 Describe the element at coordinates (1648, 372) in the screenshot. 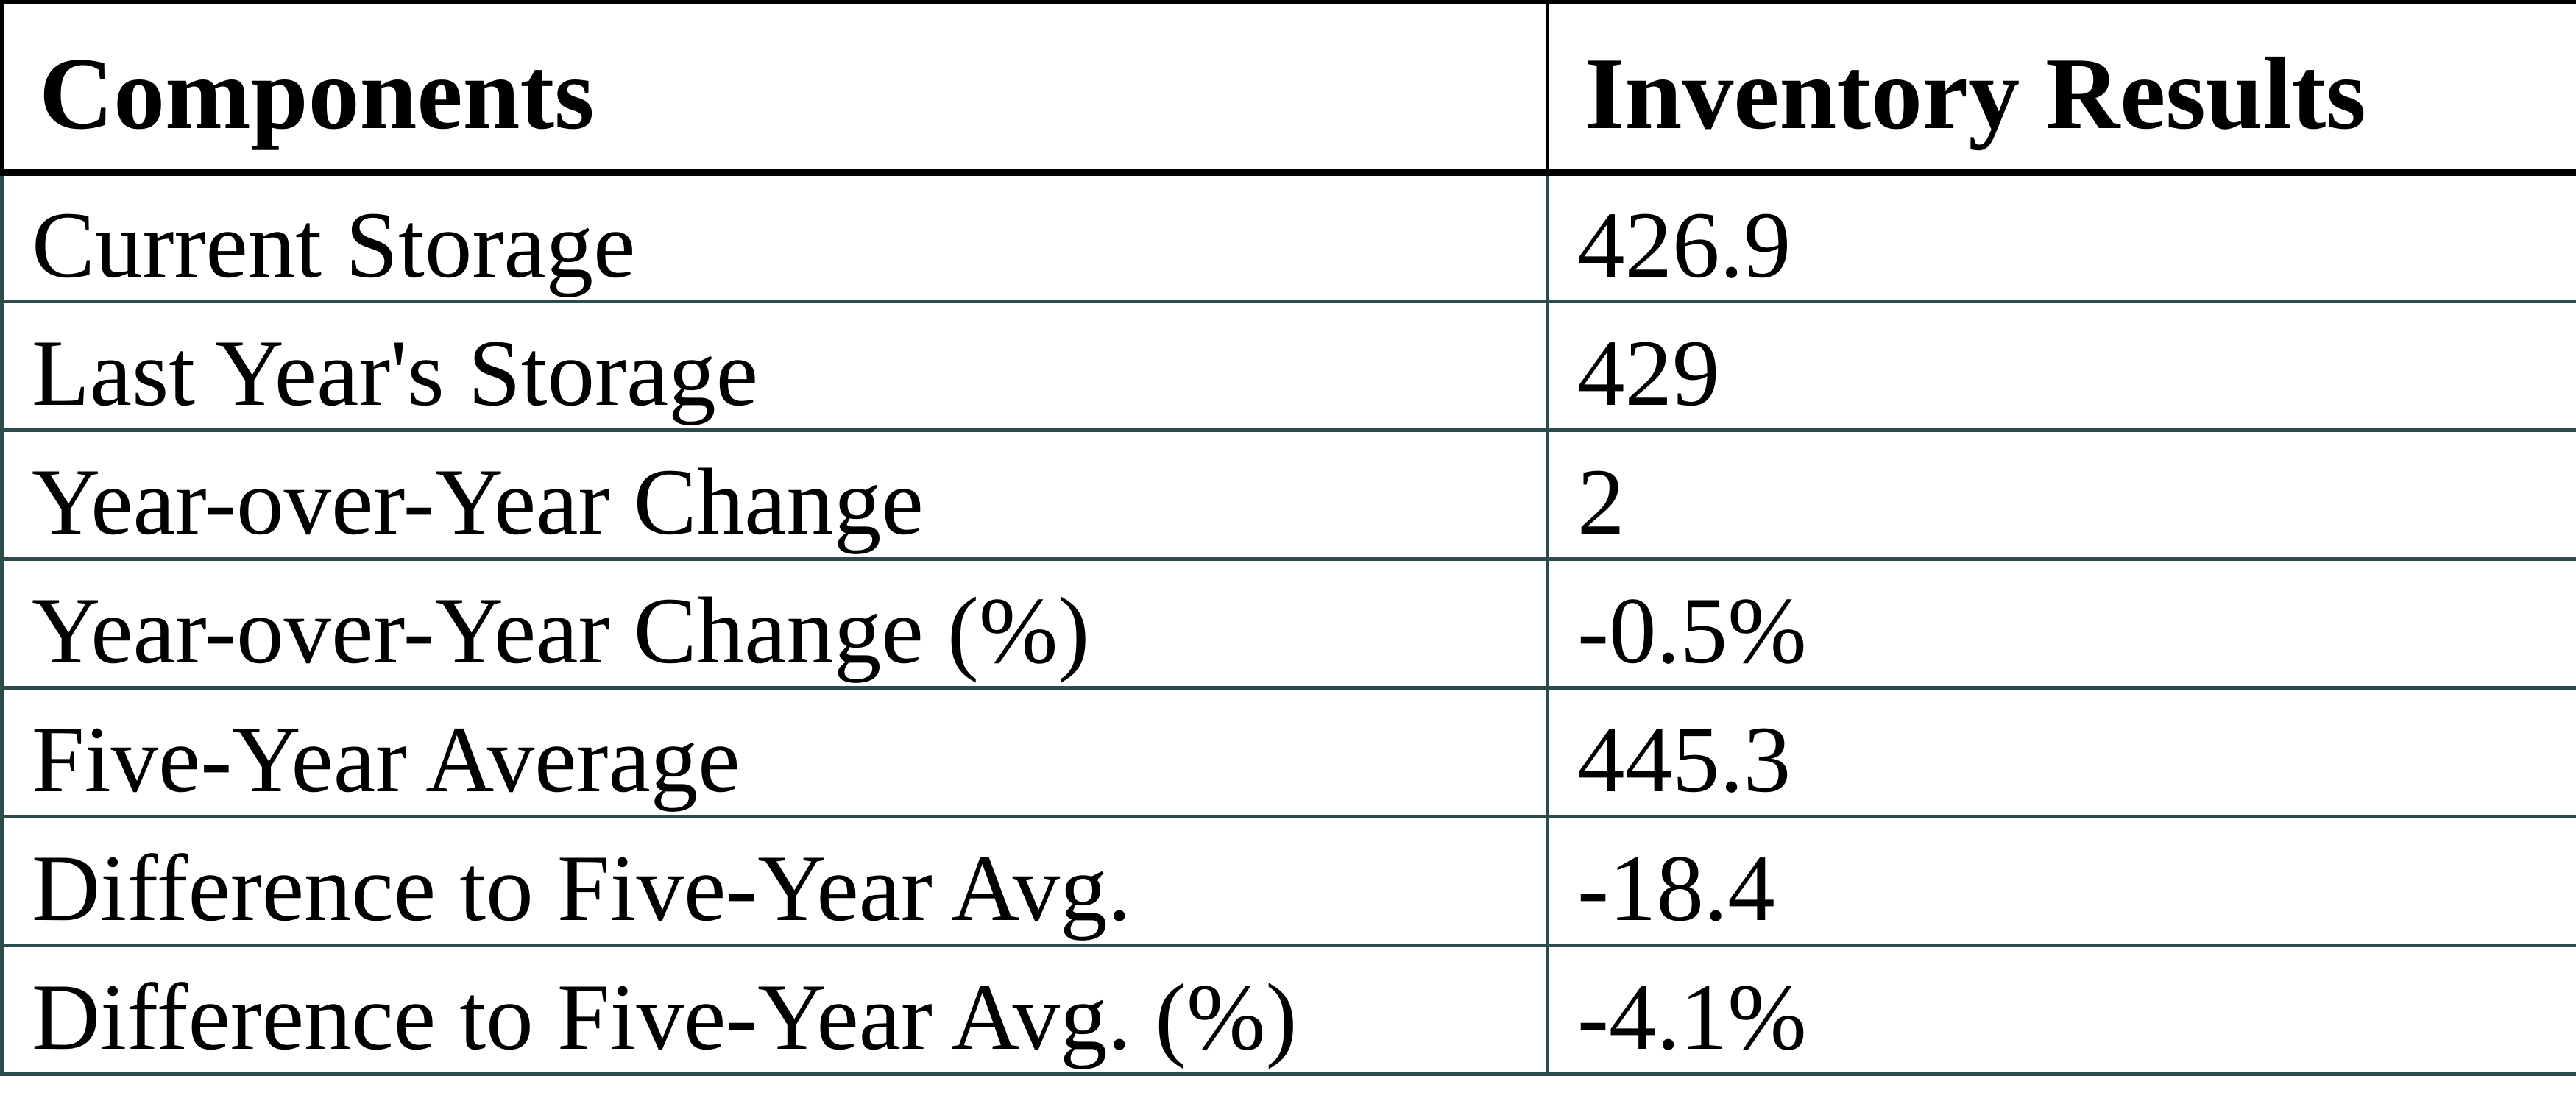

I see `value-text: 429` at that location.